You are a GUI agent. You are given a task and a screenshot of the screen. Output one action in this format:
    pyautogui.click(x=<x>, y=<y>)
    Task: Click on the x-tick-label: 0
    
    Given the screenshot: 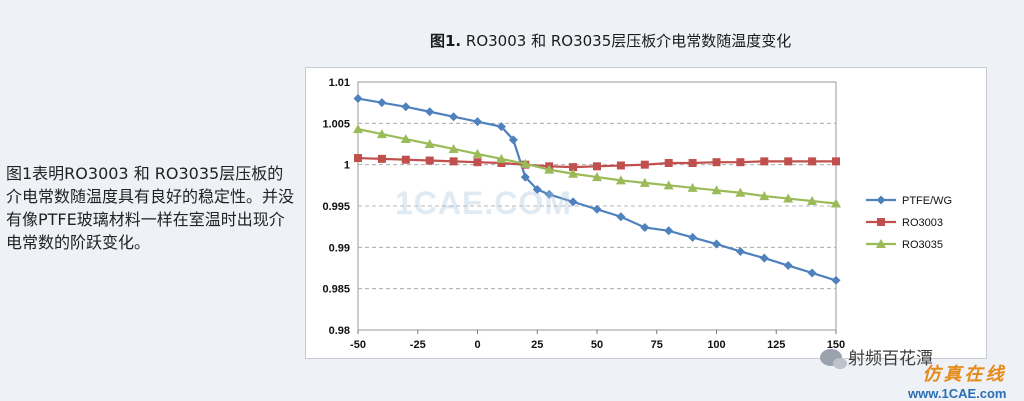 What is the action you would take?
    pyautogui.click(x=477, y=345)
    